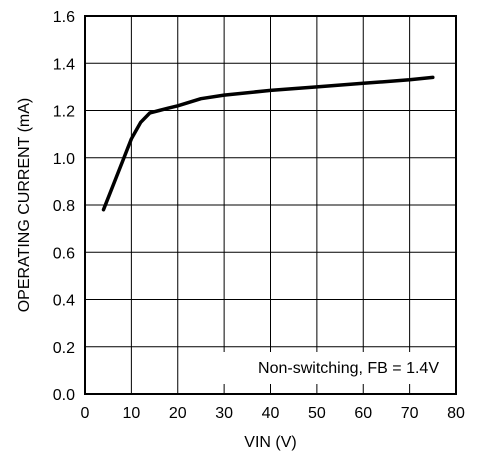 The image size is (477, 466). What do you see at coordinates (410, 413) in the screenshot?
I see `x-tick-label: 70` at bounding box center [410, 413].